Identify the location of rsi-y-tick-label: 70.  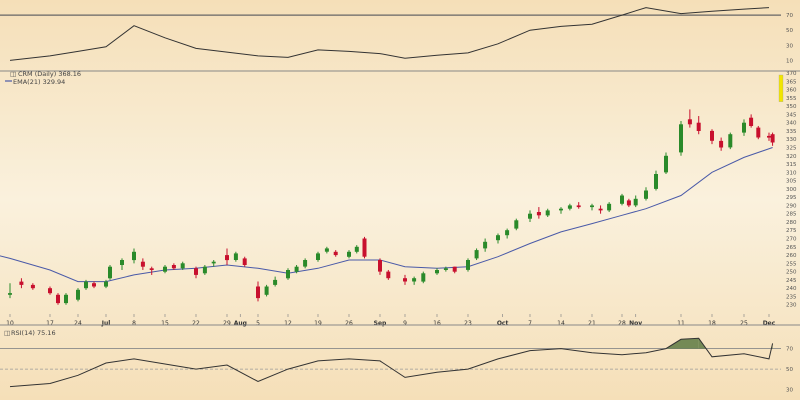
(789, 350).